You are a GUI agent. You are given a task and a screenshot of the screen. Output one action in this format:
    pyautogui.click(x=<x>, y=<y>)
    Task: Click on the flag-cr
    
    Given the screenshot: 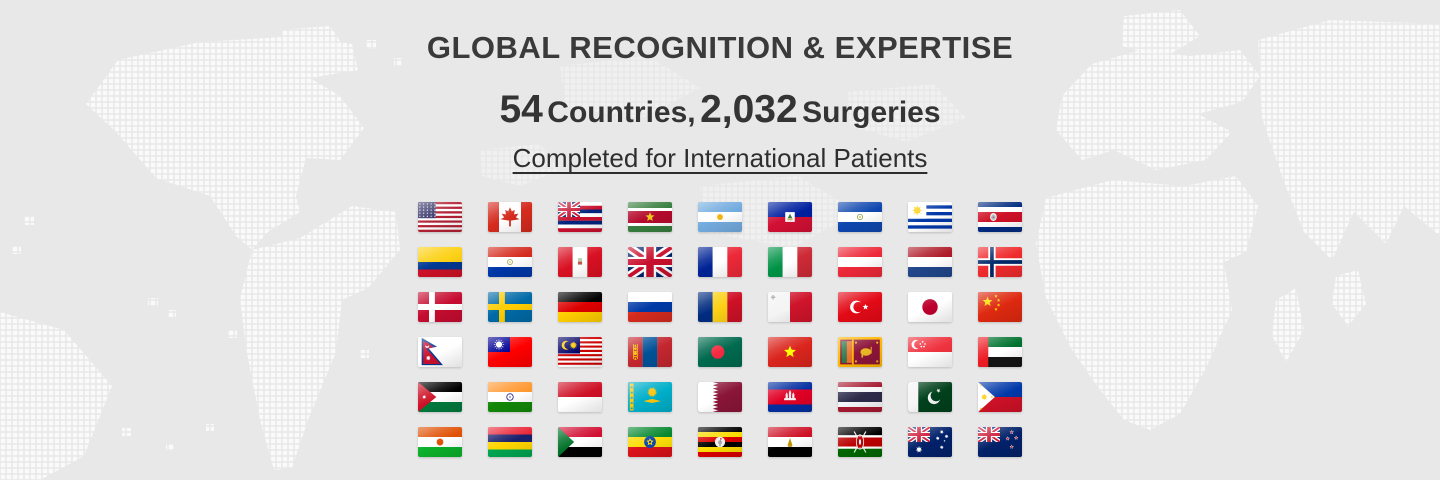 What is the action you would take?
    pyautogui.click(x=1000, y=217)
    